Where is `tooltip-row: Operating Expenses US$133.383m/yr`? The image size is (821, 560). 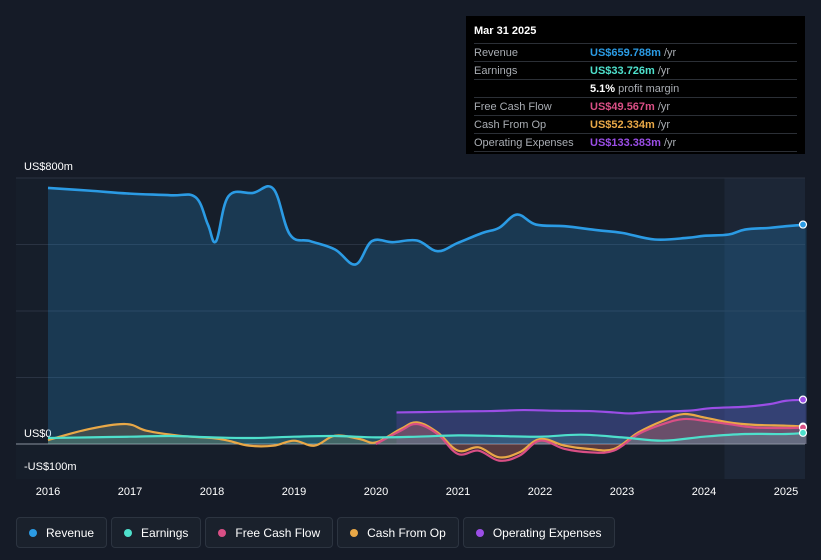
tooltip-row: Operating Expenses US$133.383m/yr is located at coordinates (635, 142).